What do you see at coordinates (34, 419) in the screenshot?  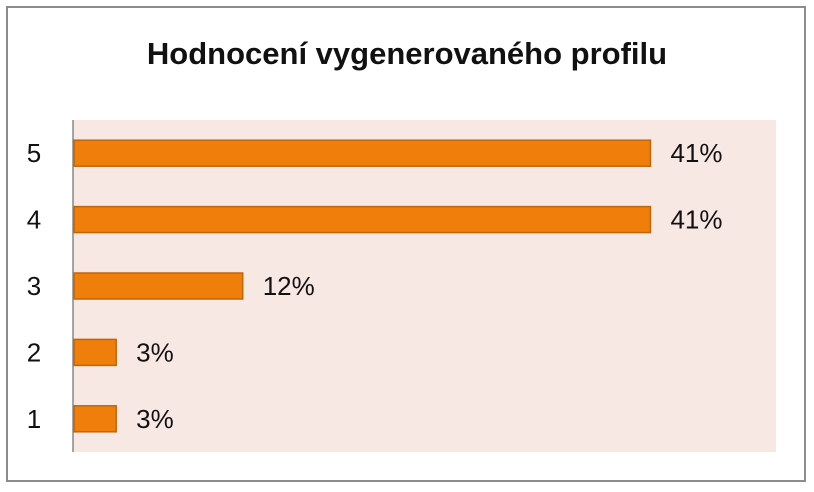 I see `y-tick-label: 1` at bounding box center [34, 419].